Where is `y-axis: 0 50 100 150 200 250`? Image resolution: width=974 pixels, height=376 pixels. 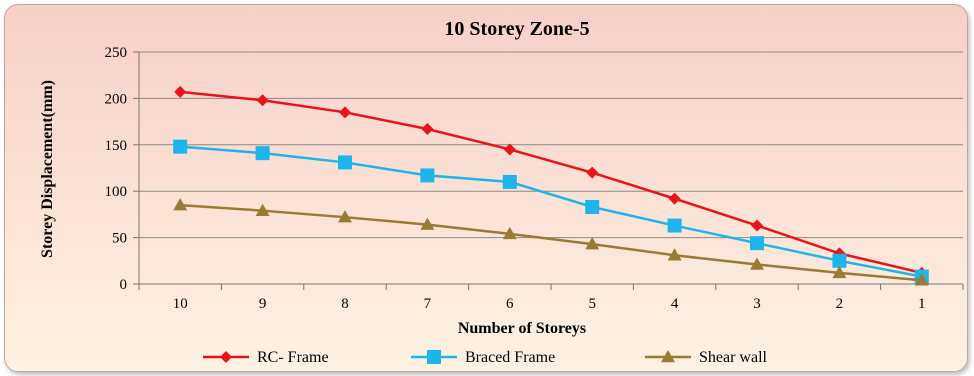
y-axis: 0 50 100 150 200 250 is located at coordinates (122, 169).